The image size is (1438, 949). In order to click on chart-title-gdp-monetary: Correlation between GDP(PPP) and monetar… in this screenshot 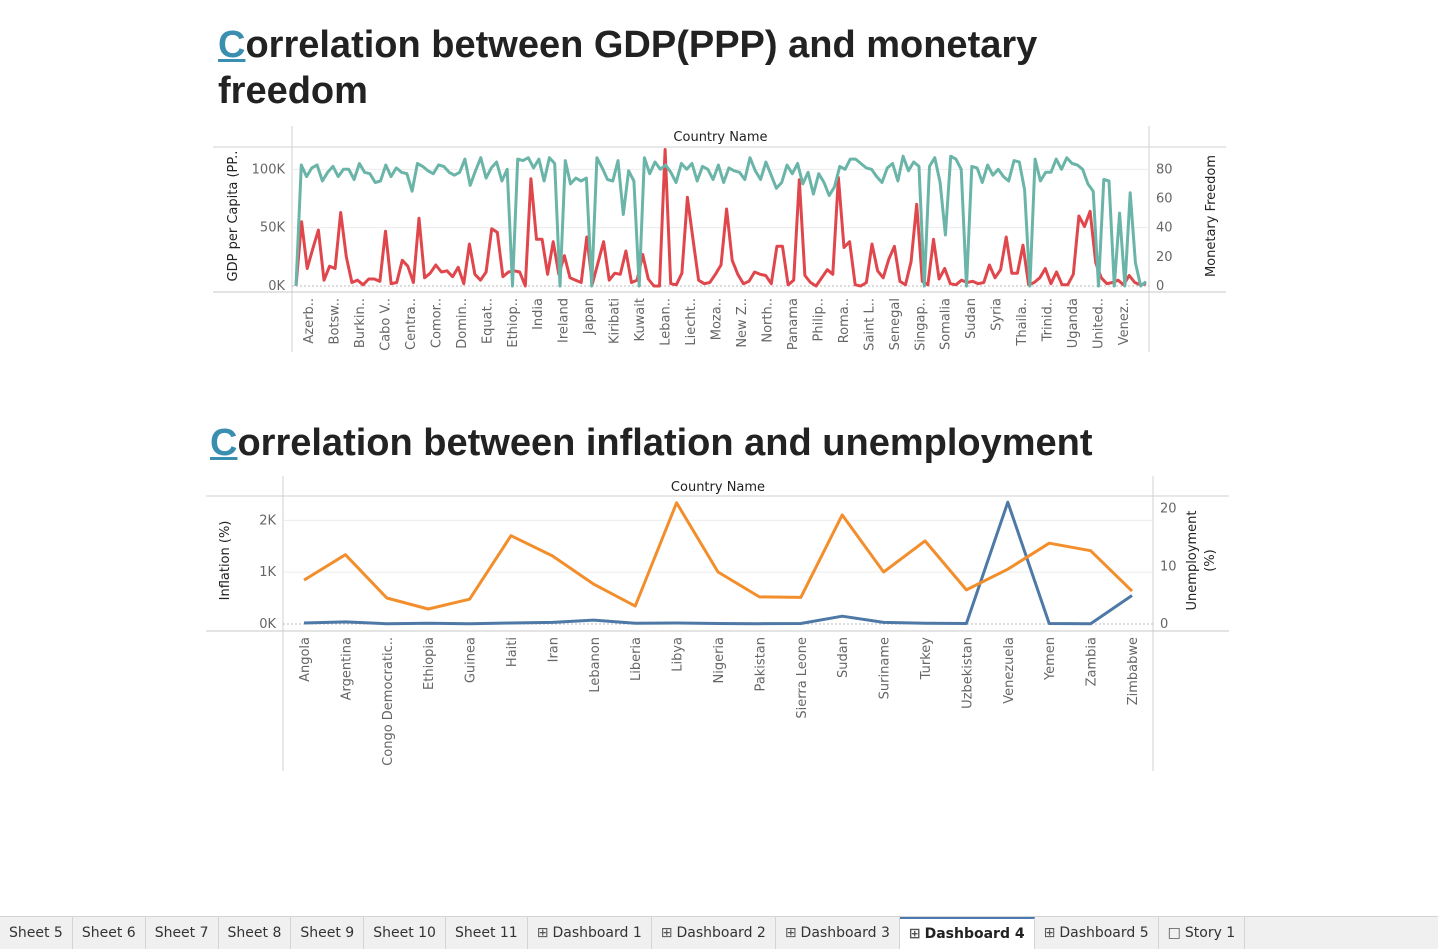, I will do `click(668, 68)`.